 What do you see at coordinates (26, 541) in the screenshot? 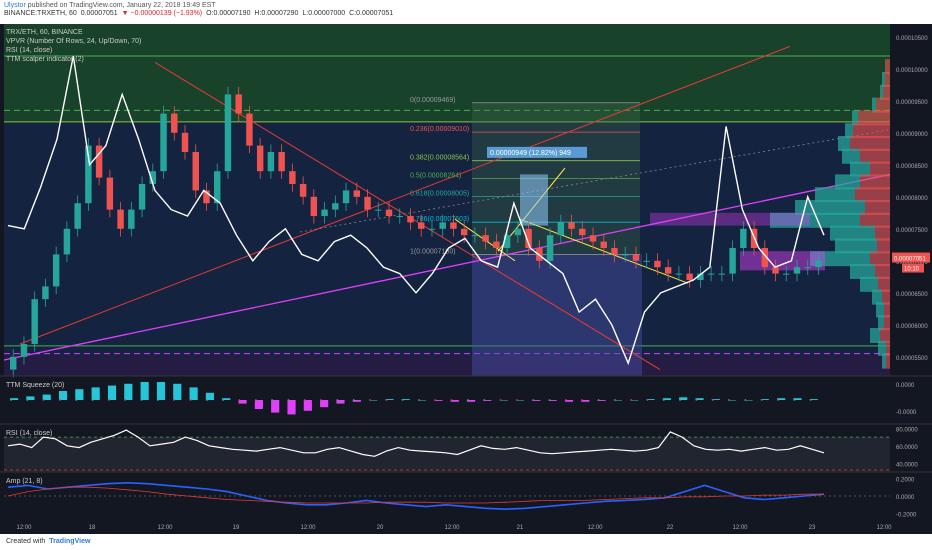
I see `created-with-text: Created with` at bounding box center [26, 541].